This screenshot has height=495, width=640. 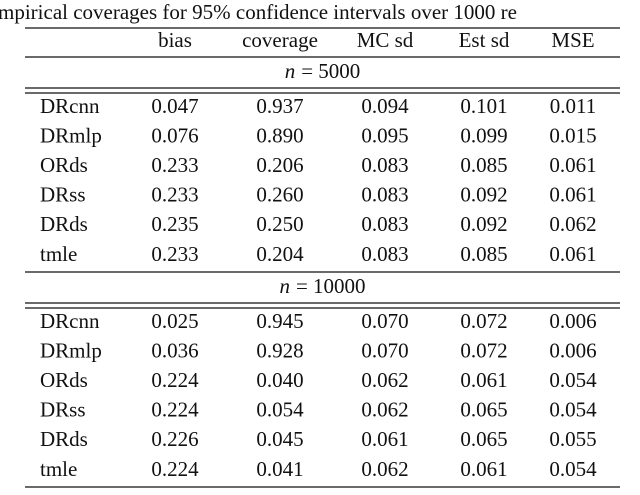 I want to click on cell: 0.945, so click(x=279, y=321).